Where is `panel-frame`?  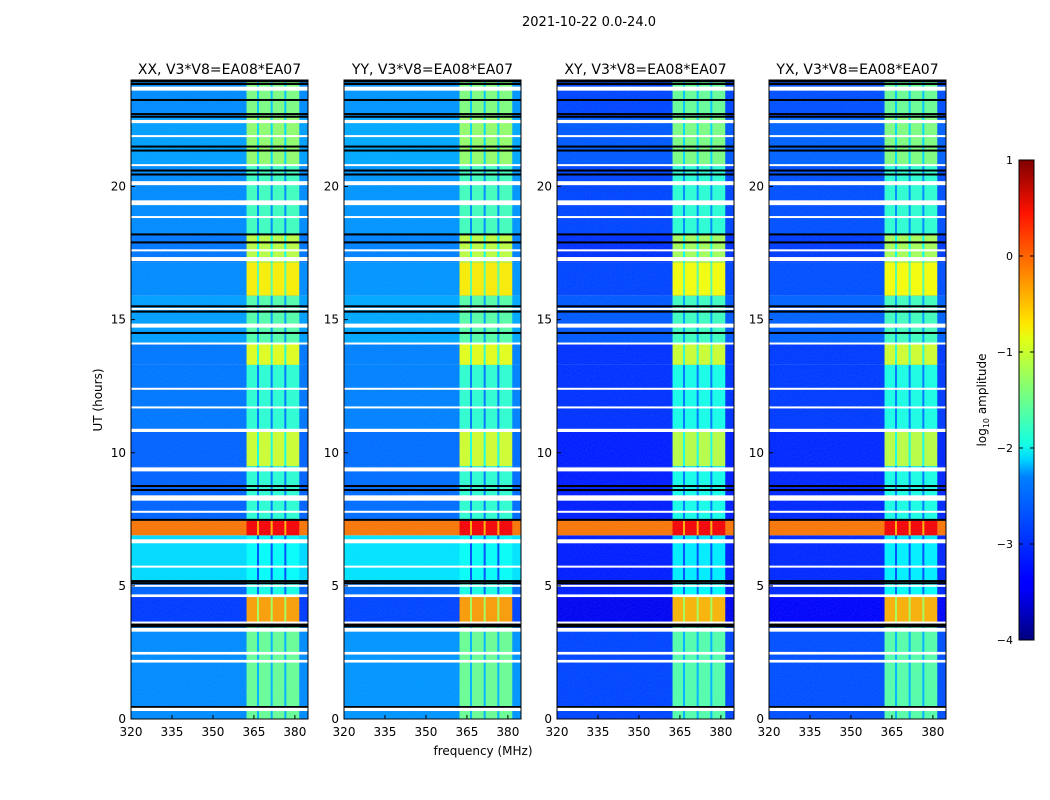 panel-frame is located at coordinates (219, 399).